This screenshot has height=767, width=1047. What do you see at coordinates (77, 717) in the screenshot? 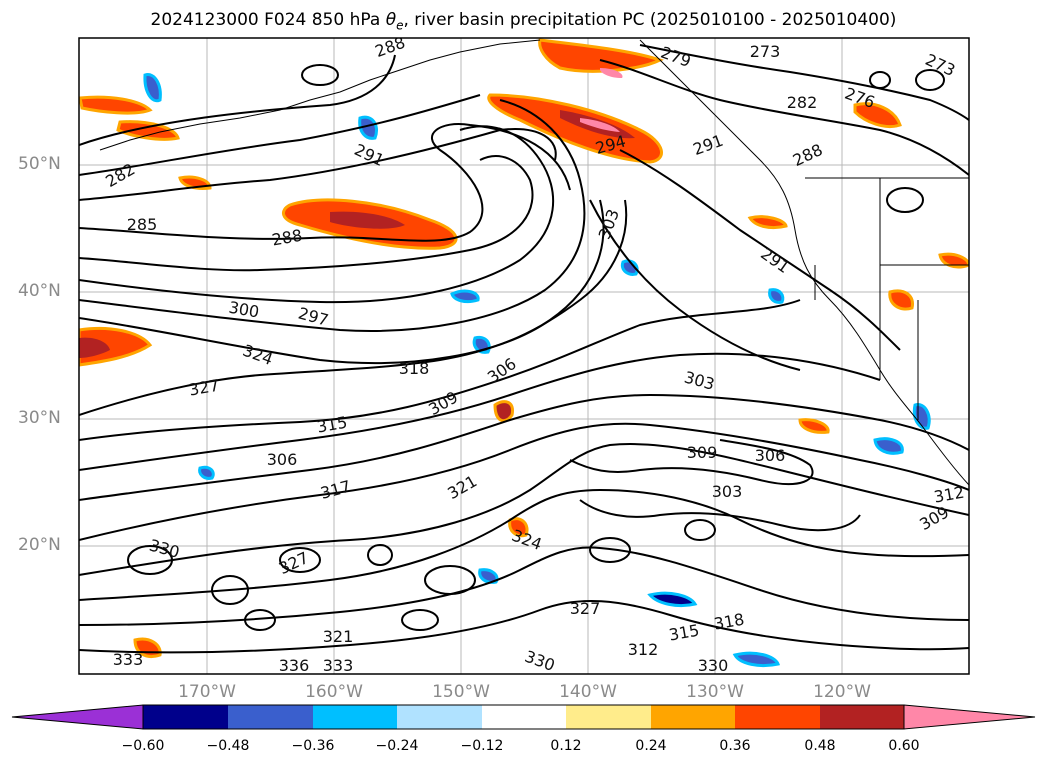
I see `colorbar-low-extension` at bounding box center [77, 717].